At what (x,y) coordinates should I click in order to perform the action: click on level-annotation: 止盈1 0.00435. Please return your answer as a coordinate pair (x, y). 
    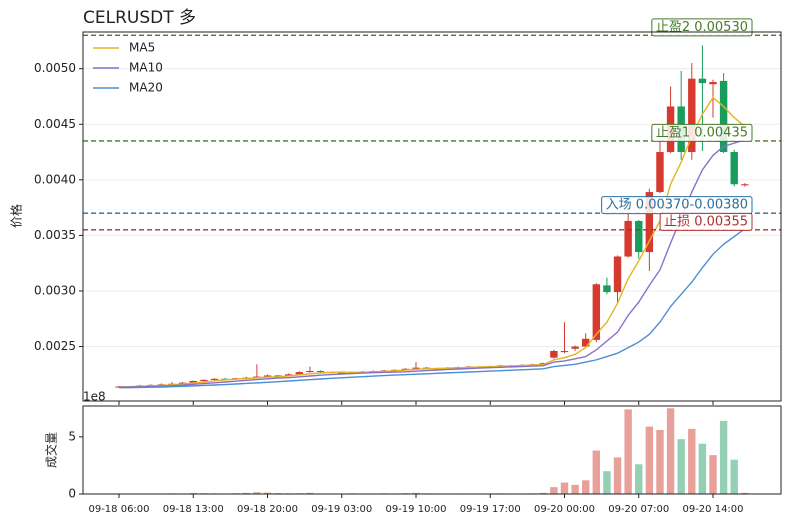
    Looking at the image, I should click on (702, 132).